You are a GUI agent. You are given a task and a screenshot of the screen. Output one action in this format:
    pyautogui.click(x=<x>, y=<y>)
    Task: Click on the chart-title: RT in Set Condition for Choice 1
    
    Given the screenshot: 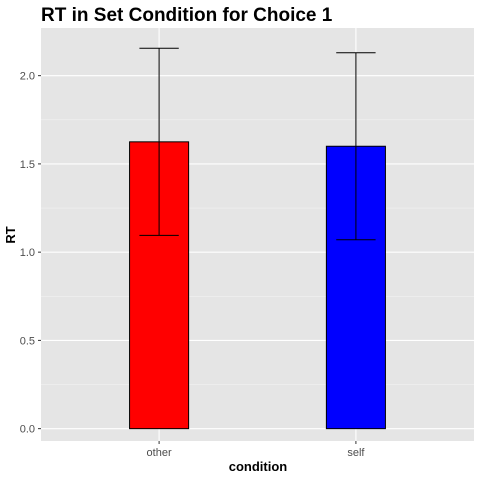 What is the action you would take?
    pyautogui.click(x=187, y=15)
    